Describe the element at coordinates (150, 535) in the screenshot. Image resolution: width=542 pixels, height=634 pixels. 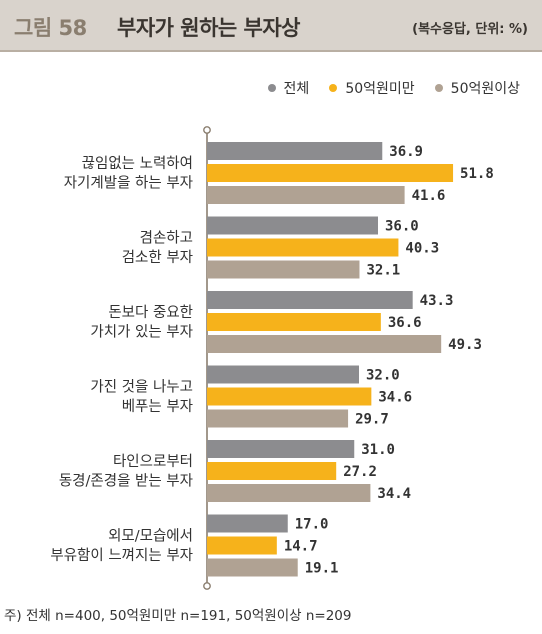
I see `category-label-line: 외모/모습에서` at that location.